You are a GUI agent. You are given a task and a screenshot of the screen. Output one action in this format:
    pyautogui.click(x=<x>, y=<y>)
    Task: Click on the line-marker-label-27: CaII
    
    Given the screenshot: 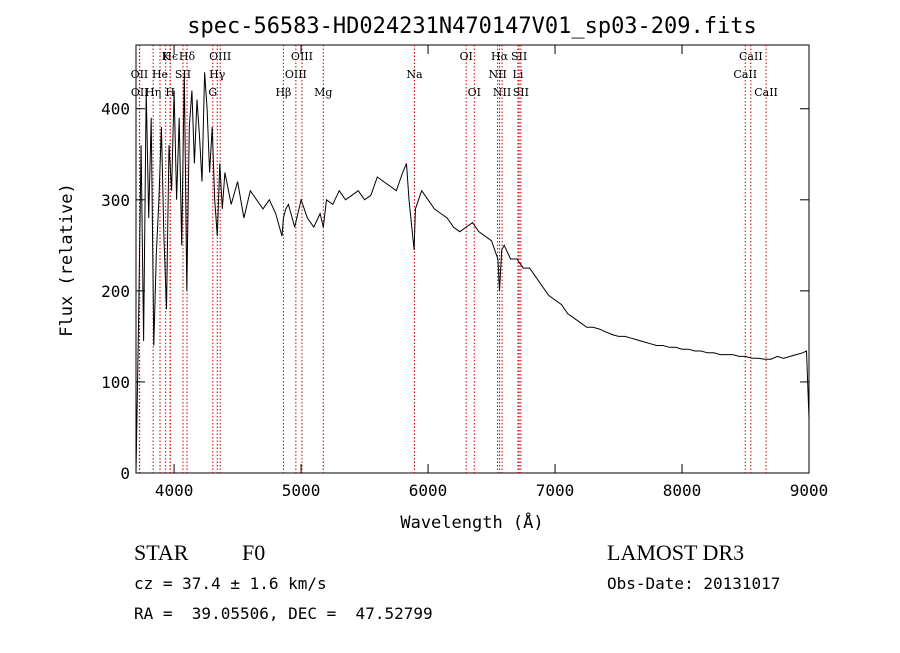 What is the action you would take?
    pyautogui.click(x=766, y=92)
    